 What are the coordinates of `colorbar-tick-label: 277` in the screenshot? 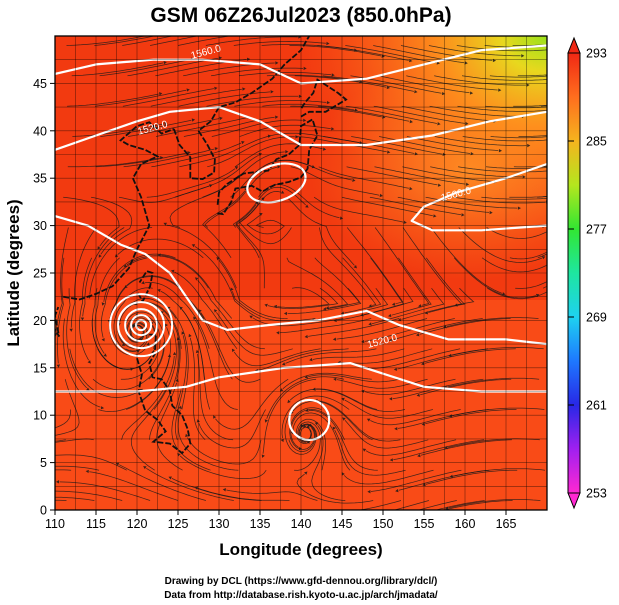 It's located at (596, 230).